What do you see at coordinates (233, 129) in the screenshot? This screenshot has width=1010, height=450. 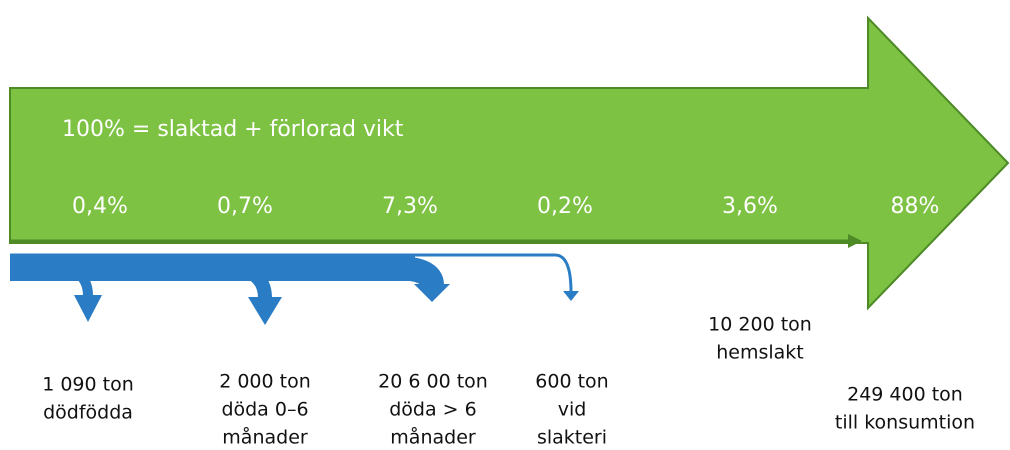 I see `title: 100% = slaktad + förlorad vikt` at bounding box center [233, 129].